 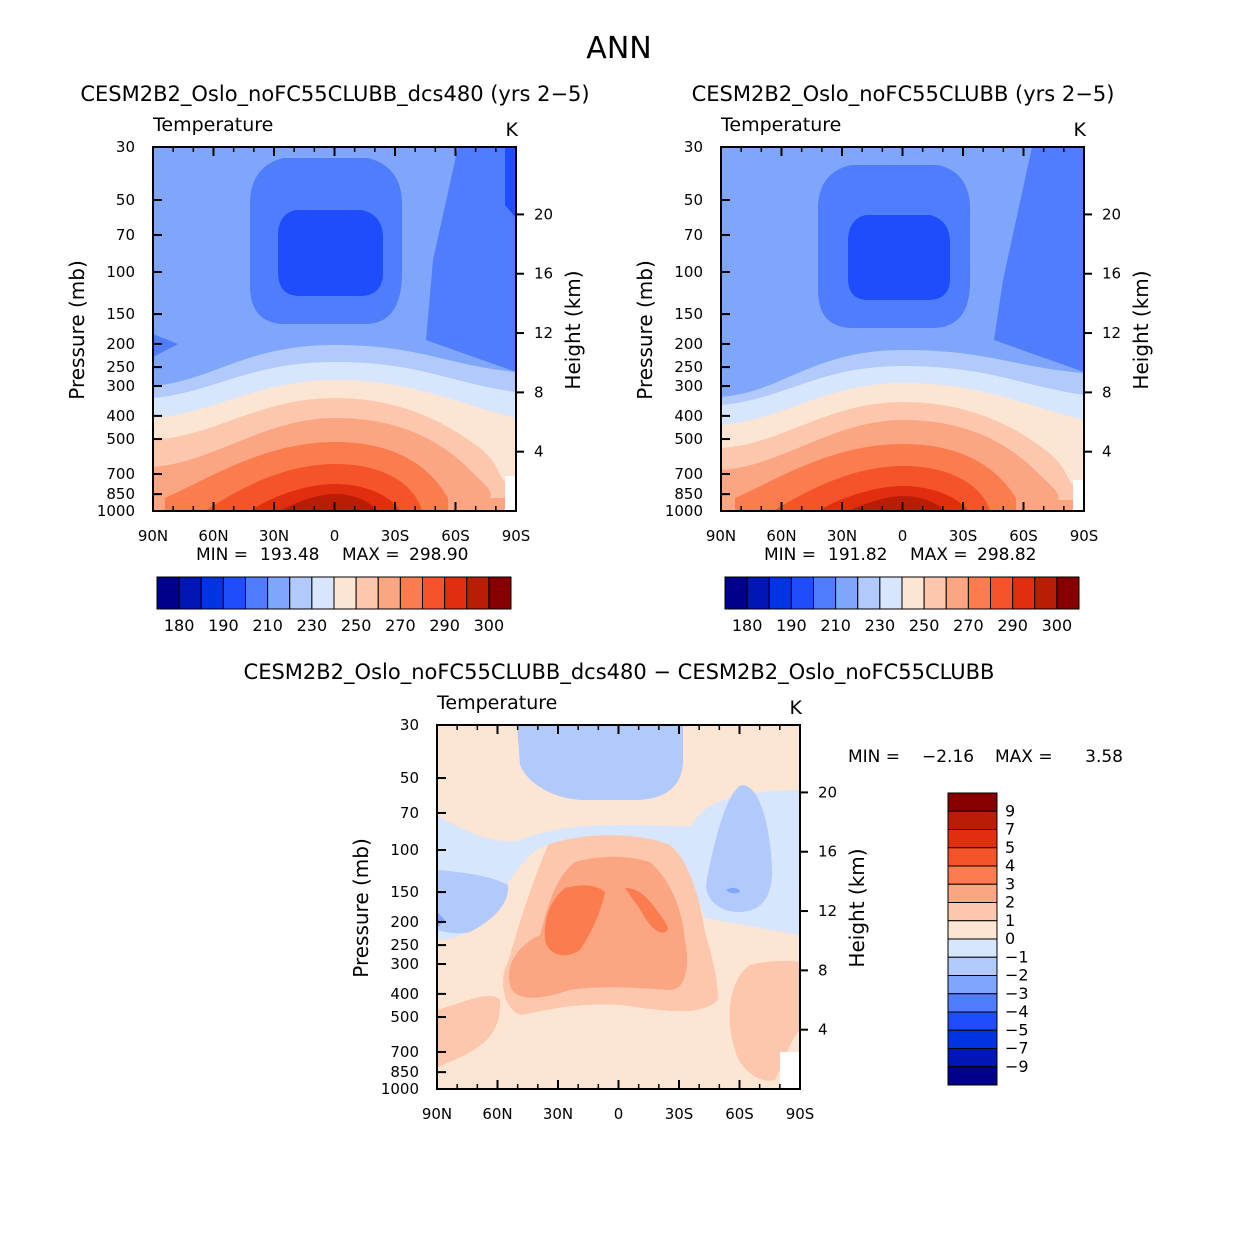 What do you see at coordinates (77, 330) in the screenshot?
I see `panel-1-ylabel: Pressure (mb)` at bounding box center [77, 330].